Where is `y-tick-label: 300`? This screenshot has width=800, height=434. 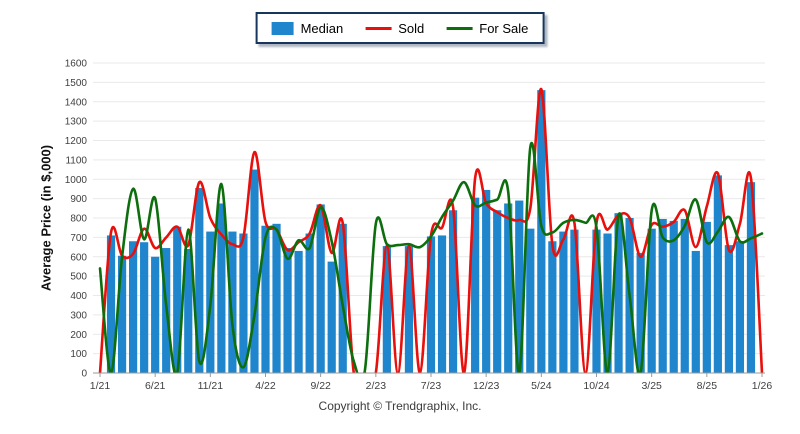 y-tick-label: 300 is located at coordinates (78, 315).